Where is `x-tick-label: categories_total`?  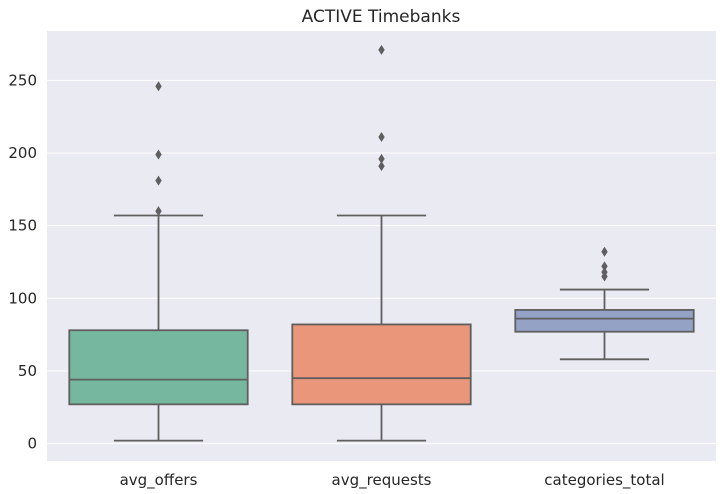
x-tick-label: categories_total is located at coordinates (604, 480).